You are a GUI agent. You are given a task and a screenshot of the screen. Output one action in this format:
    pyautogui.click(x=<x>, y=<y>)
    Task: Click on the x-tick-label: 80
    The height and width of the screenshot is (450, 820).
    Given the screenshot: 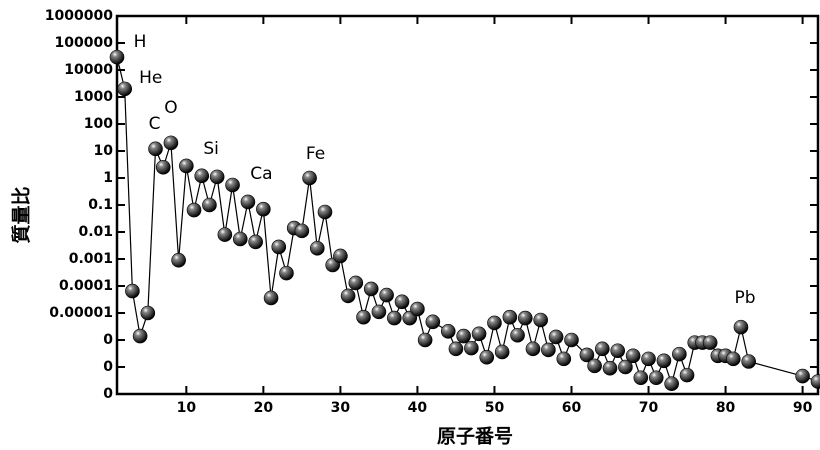 What is the action you would take?
    pyautogui.click(x=726, y=408)
    